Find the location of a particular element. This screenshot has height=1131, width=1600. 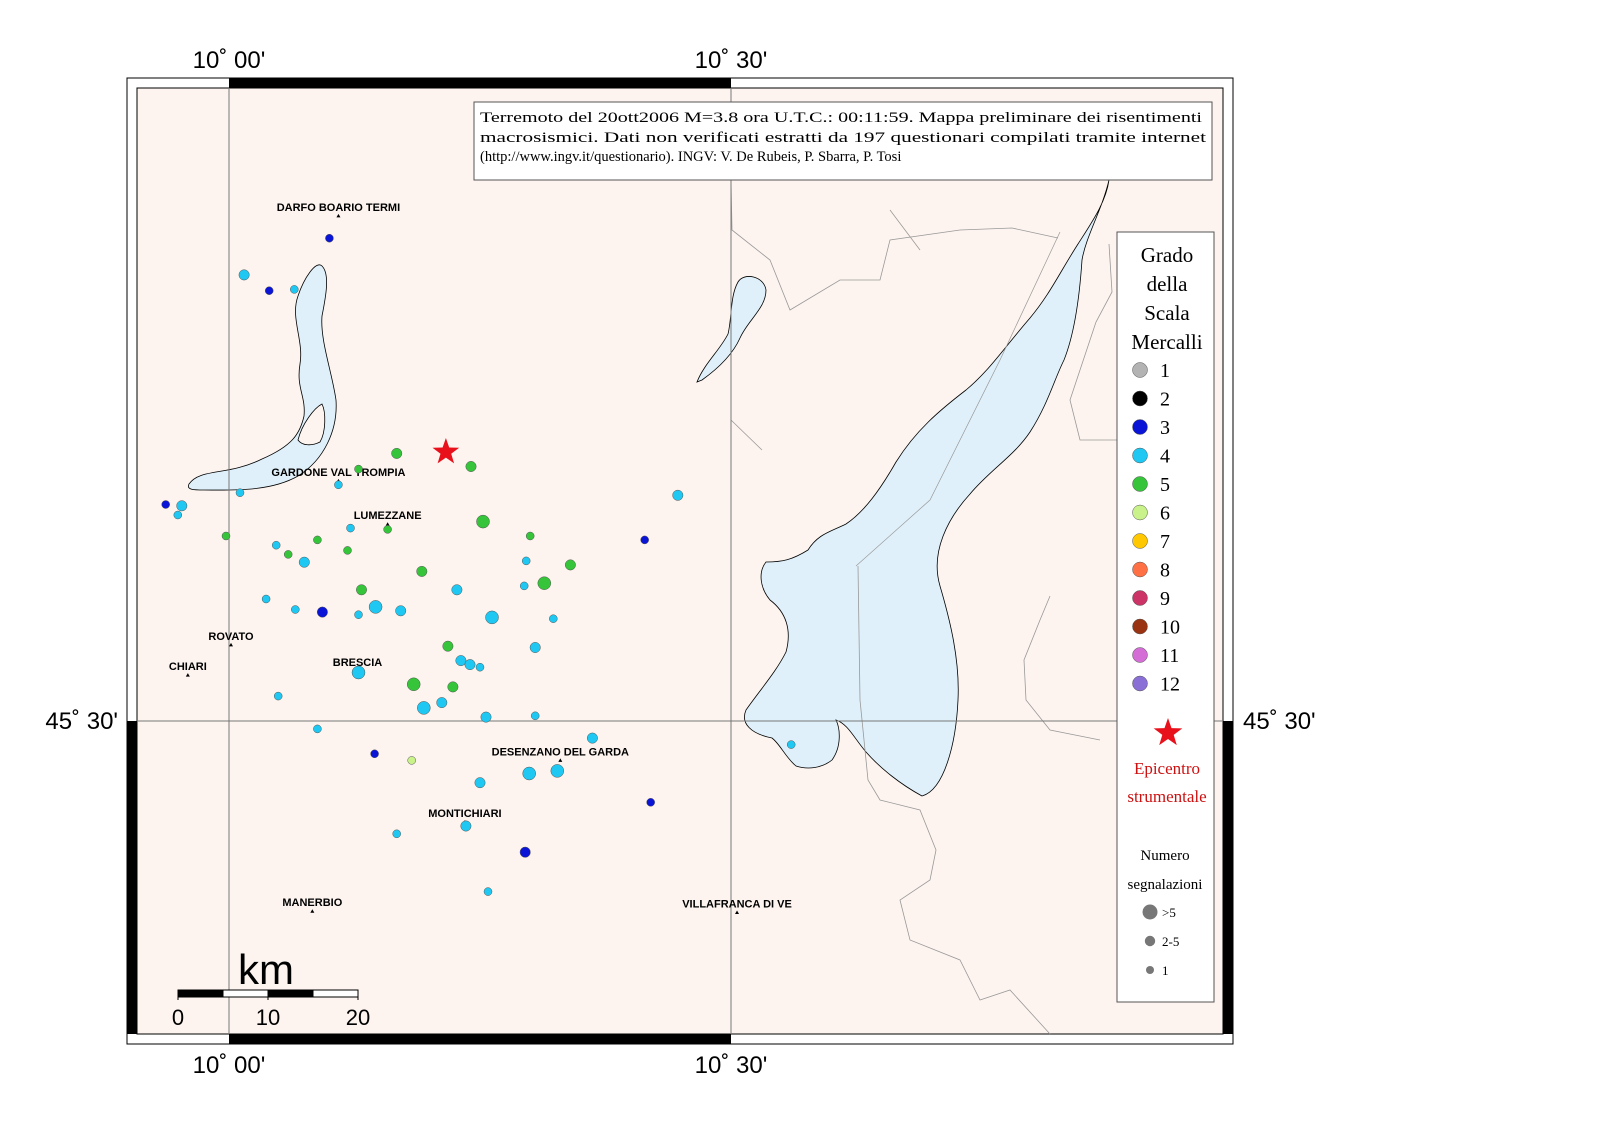

info-note-box is located at coordinates (843, 141).